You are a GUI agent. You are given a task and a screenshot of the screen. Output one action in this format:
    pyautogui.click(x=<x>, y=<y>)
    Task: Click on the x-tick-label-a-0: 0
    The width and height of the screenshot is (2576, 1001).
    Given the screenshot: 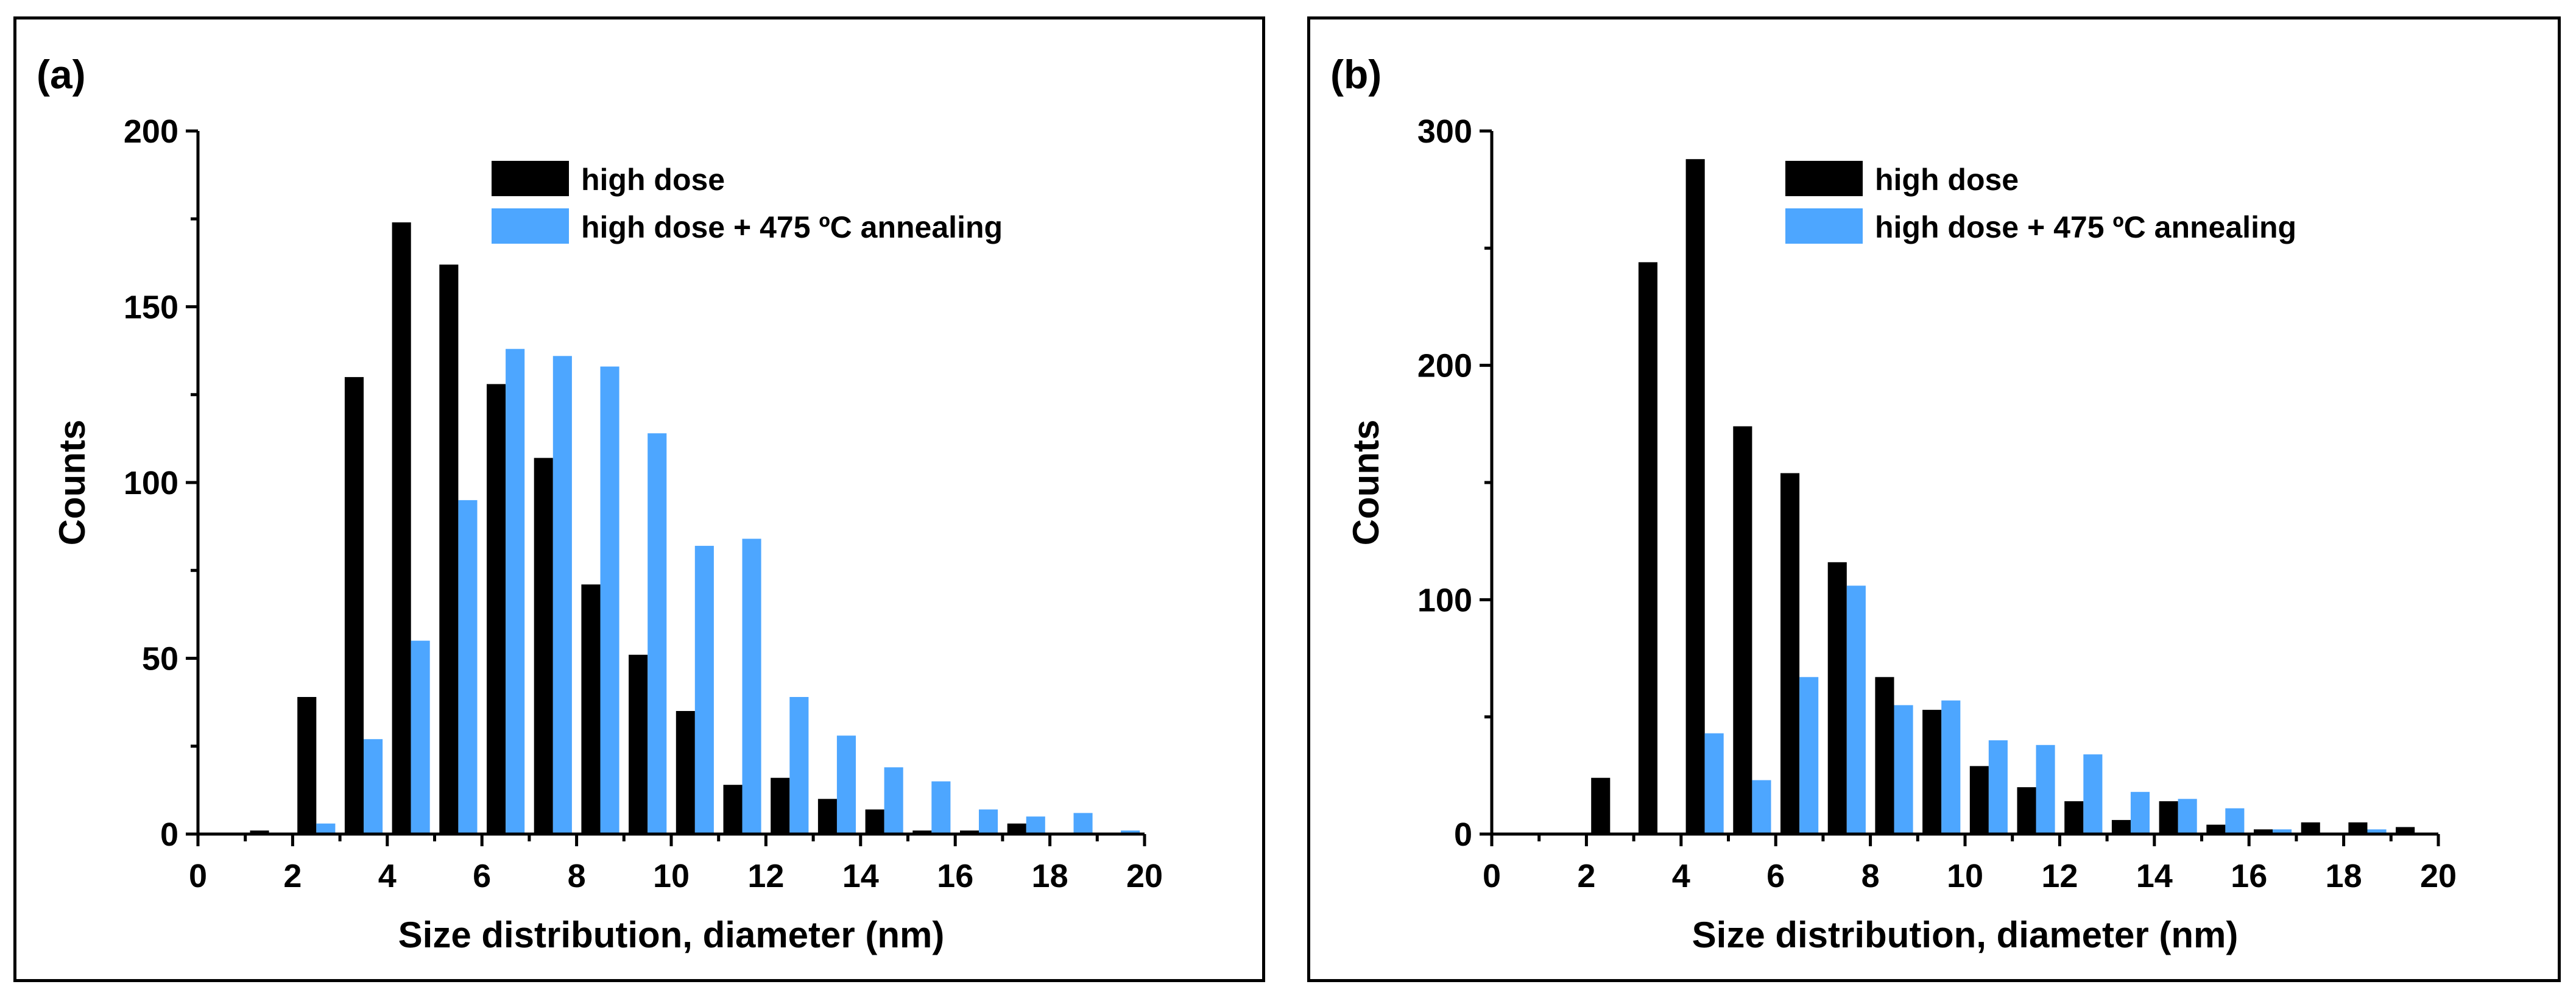 What is the action you would take?
    pyautogui.click(x=198, y=876)
    